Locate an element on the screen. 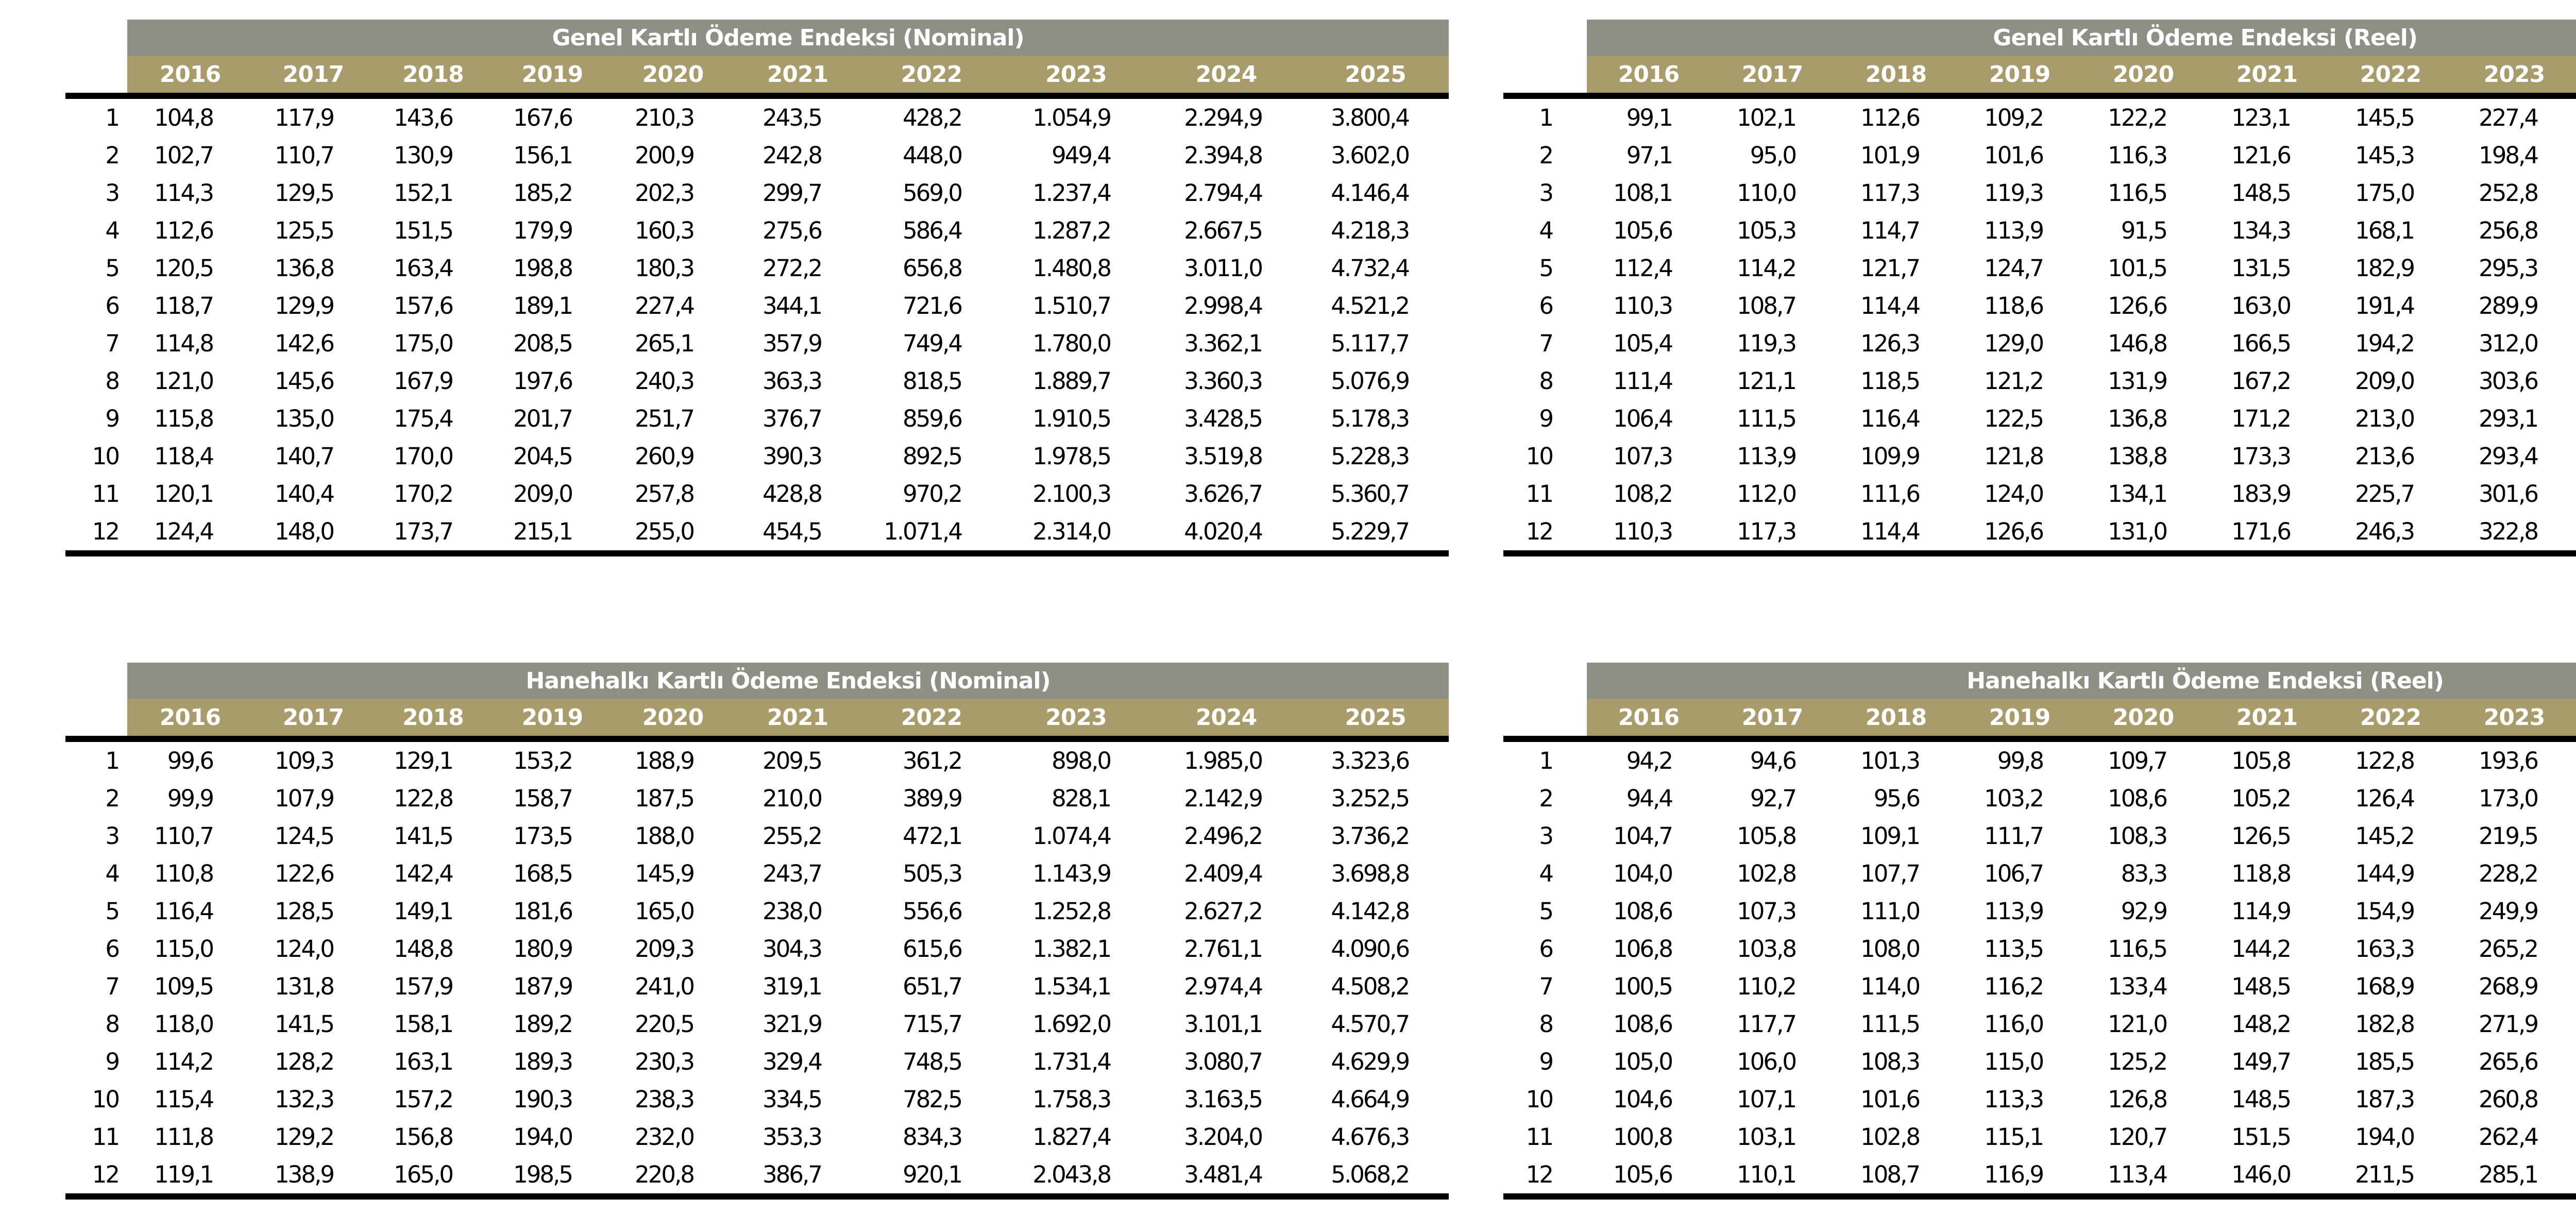 This screenshot has width=2576, height=1215. value-cell: 1.237,4 is located at coordinates (1072, 193).